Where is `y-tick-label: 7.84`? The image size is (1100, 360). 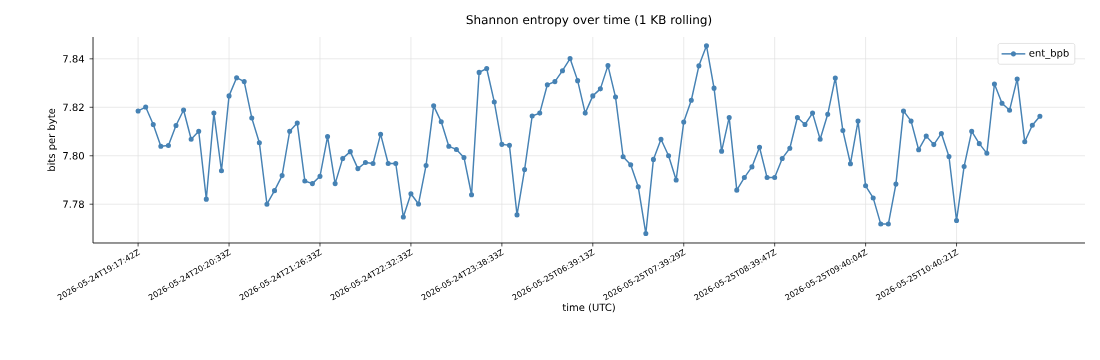
y-tick-label: 7.84 is located at coordinates (74, 59).